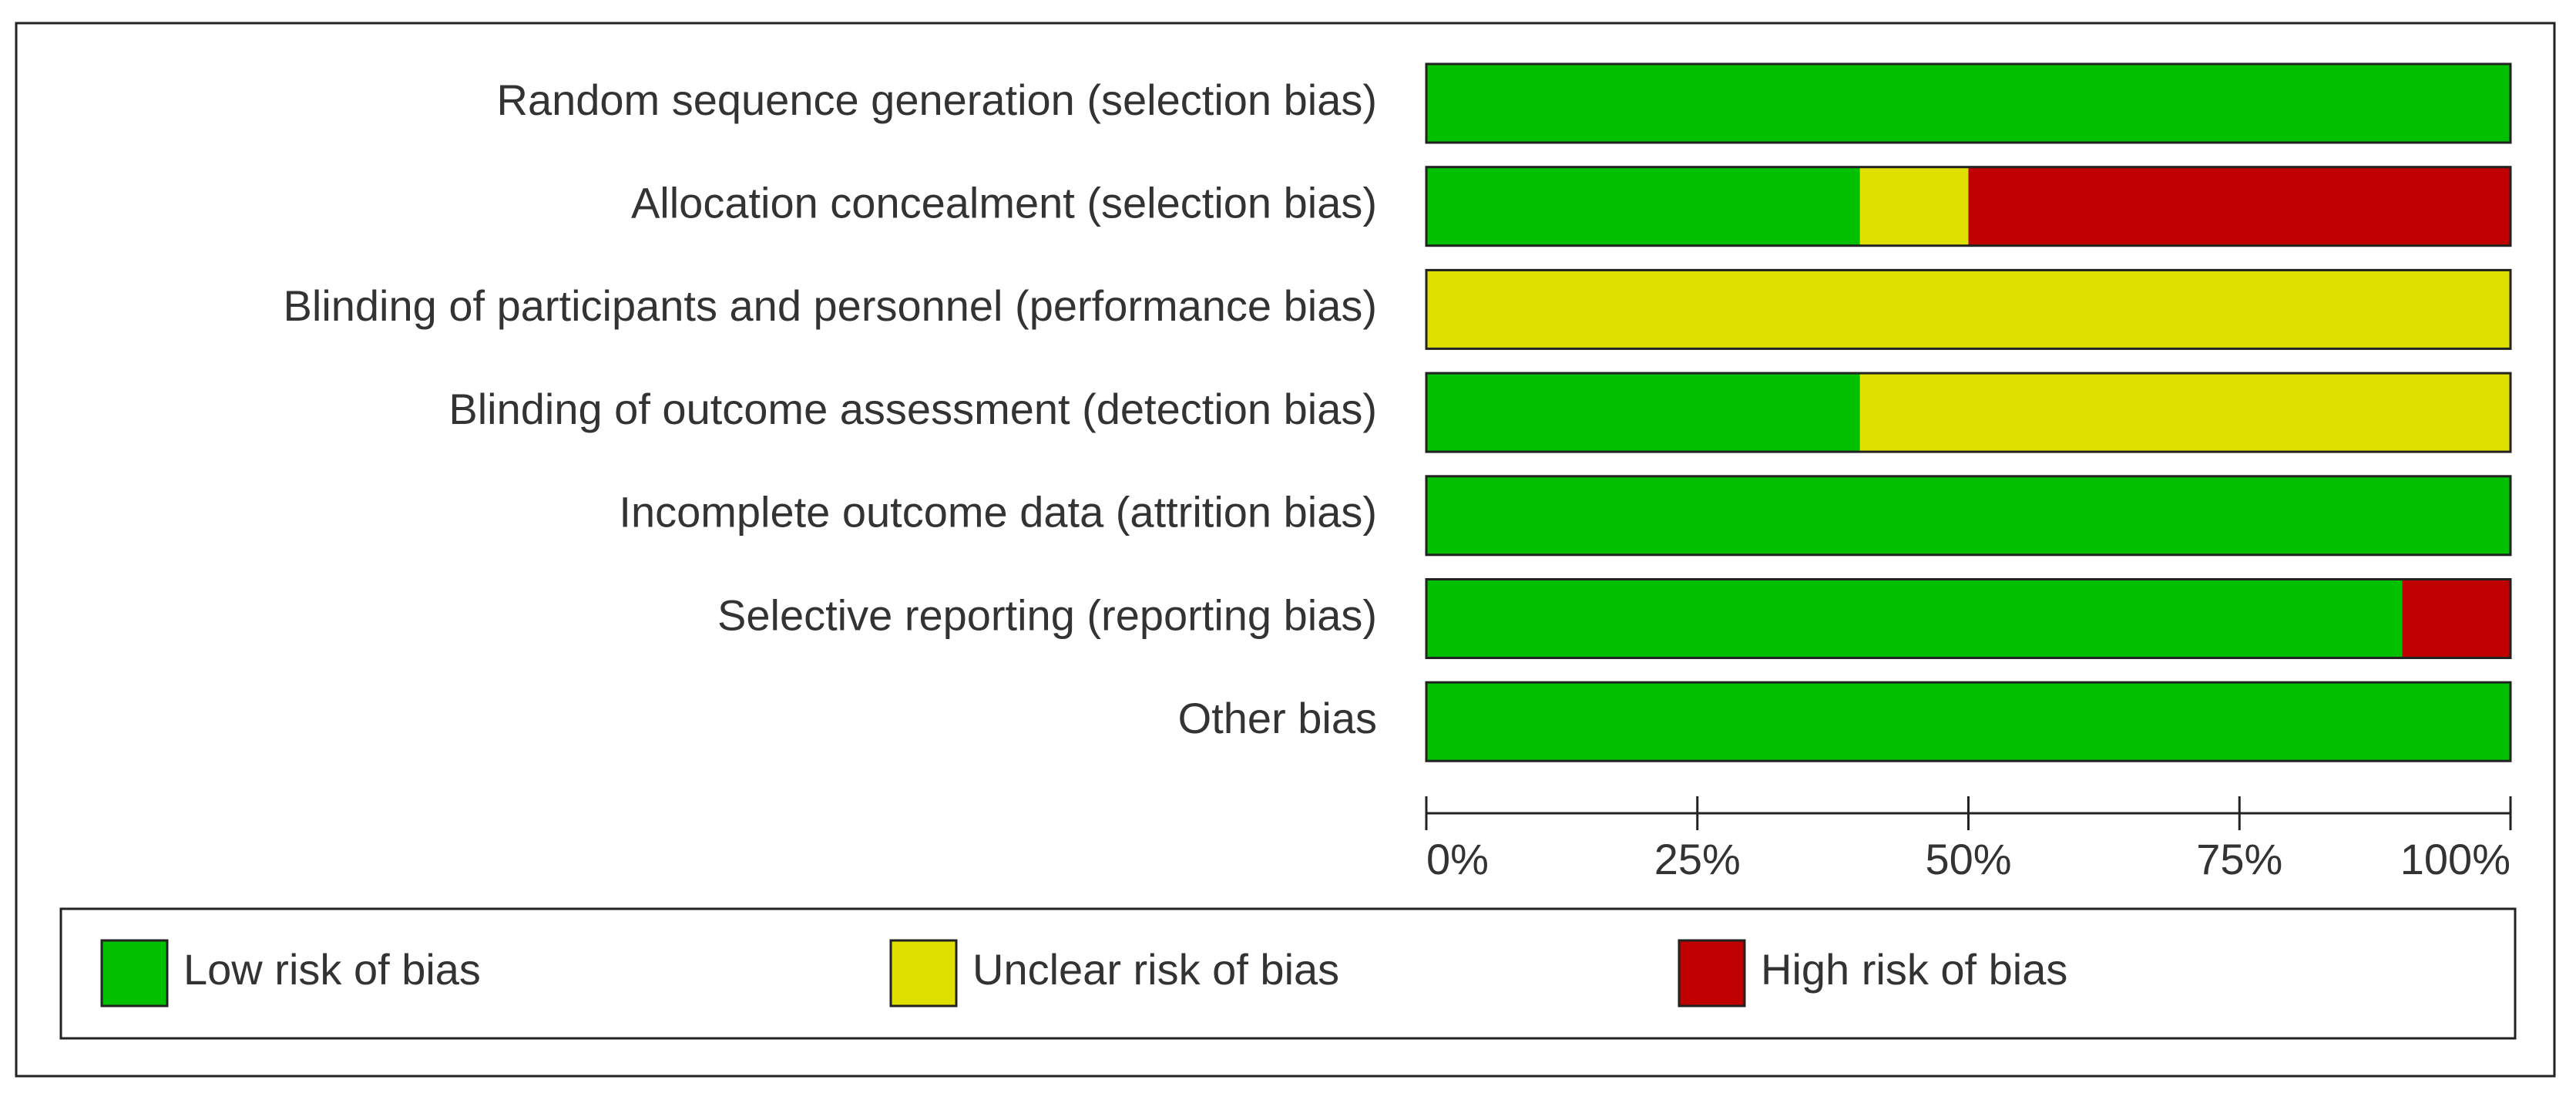 This screenshot has height=1100, width=2576. I want to click on legend-label: High risk of bias, so click(1914, 970).